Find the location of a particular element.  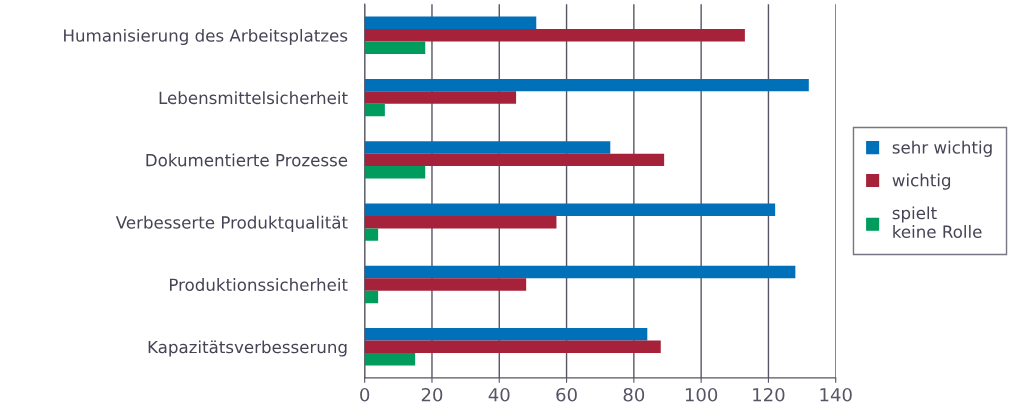

x-tick-label: 60 is located at coordinates (566, 394).